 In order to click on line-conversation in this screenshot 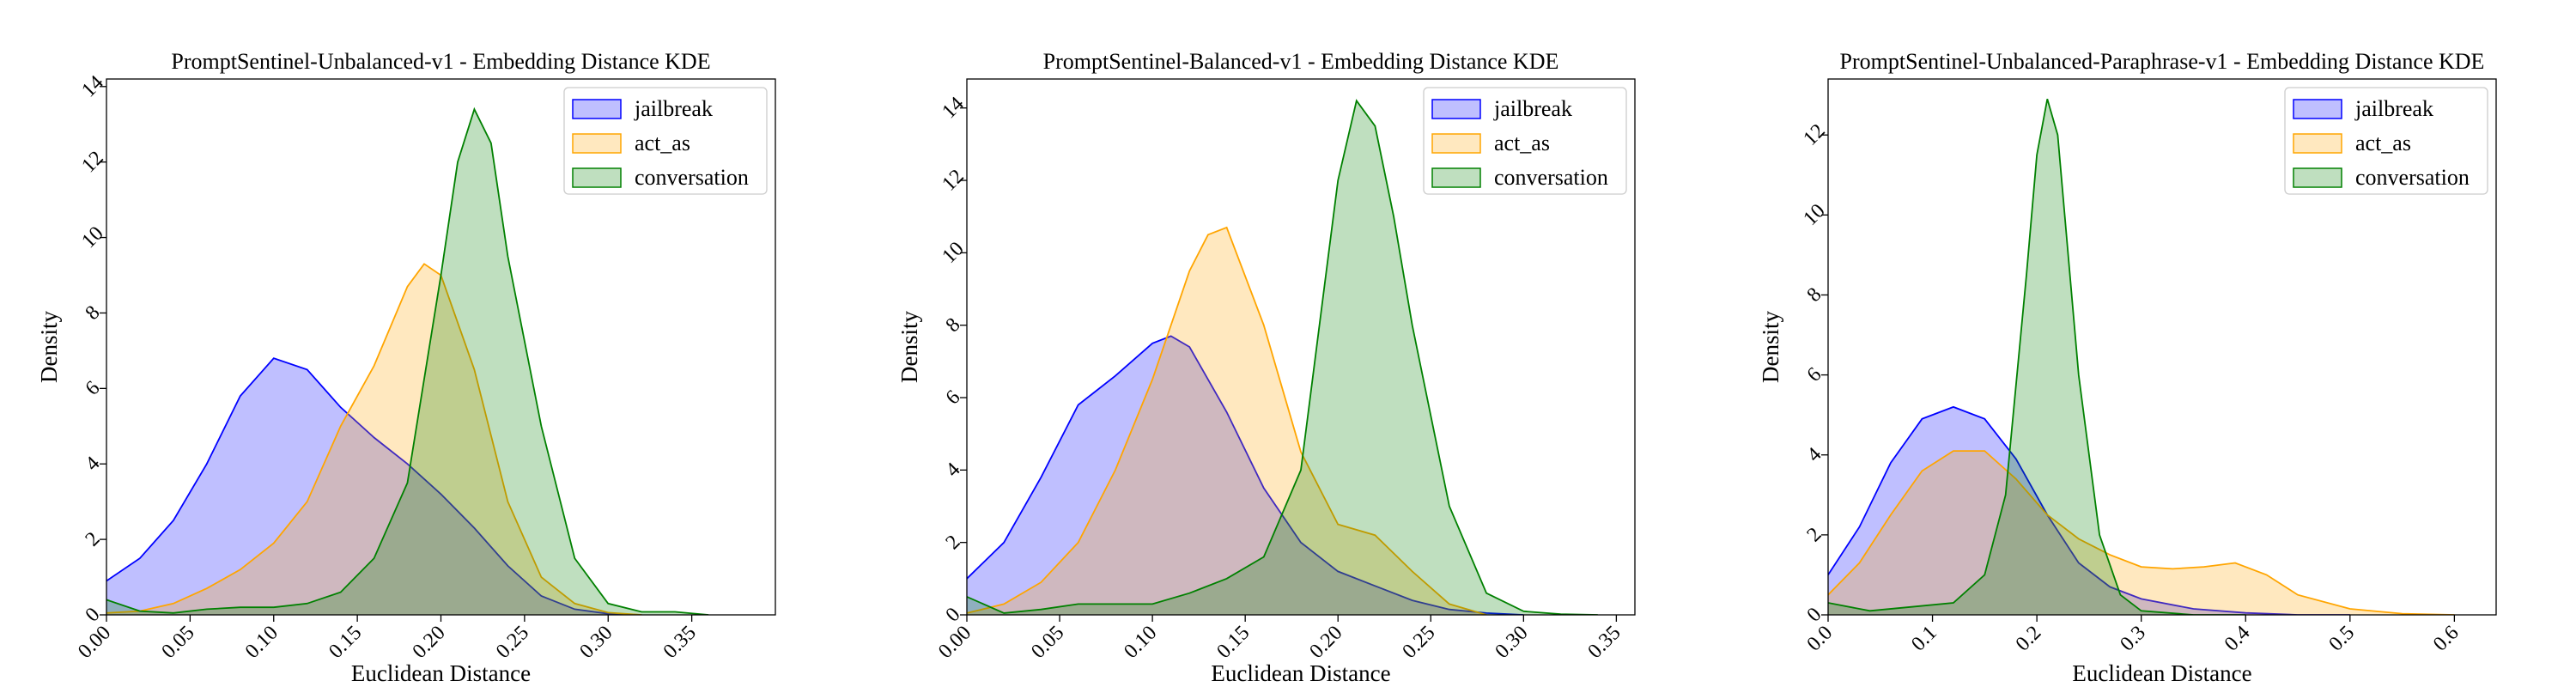, I will do `click(2037, 357)`.